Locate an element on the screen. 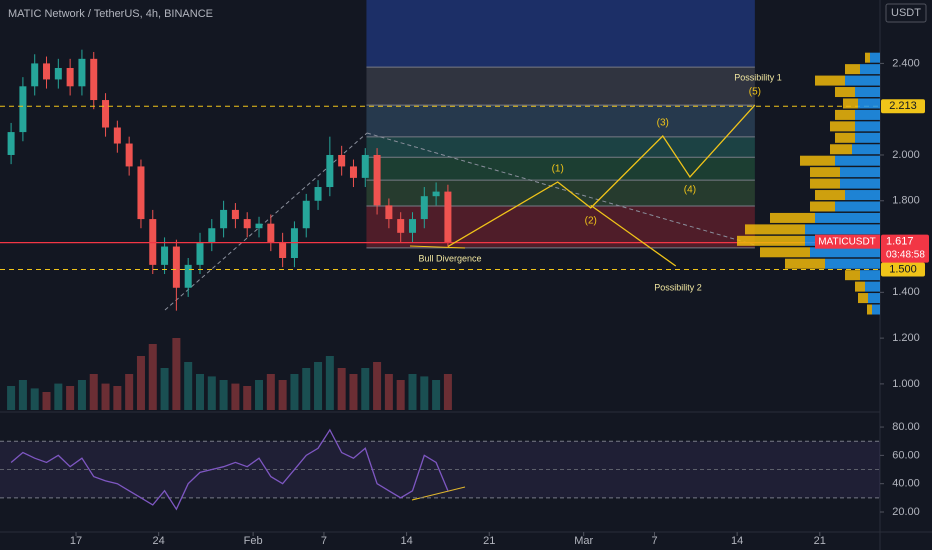  x-tick-label: 7 is located at coordinates (654, 541).